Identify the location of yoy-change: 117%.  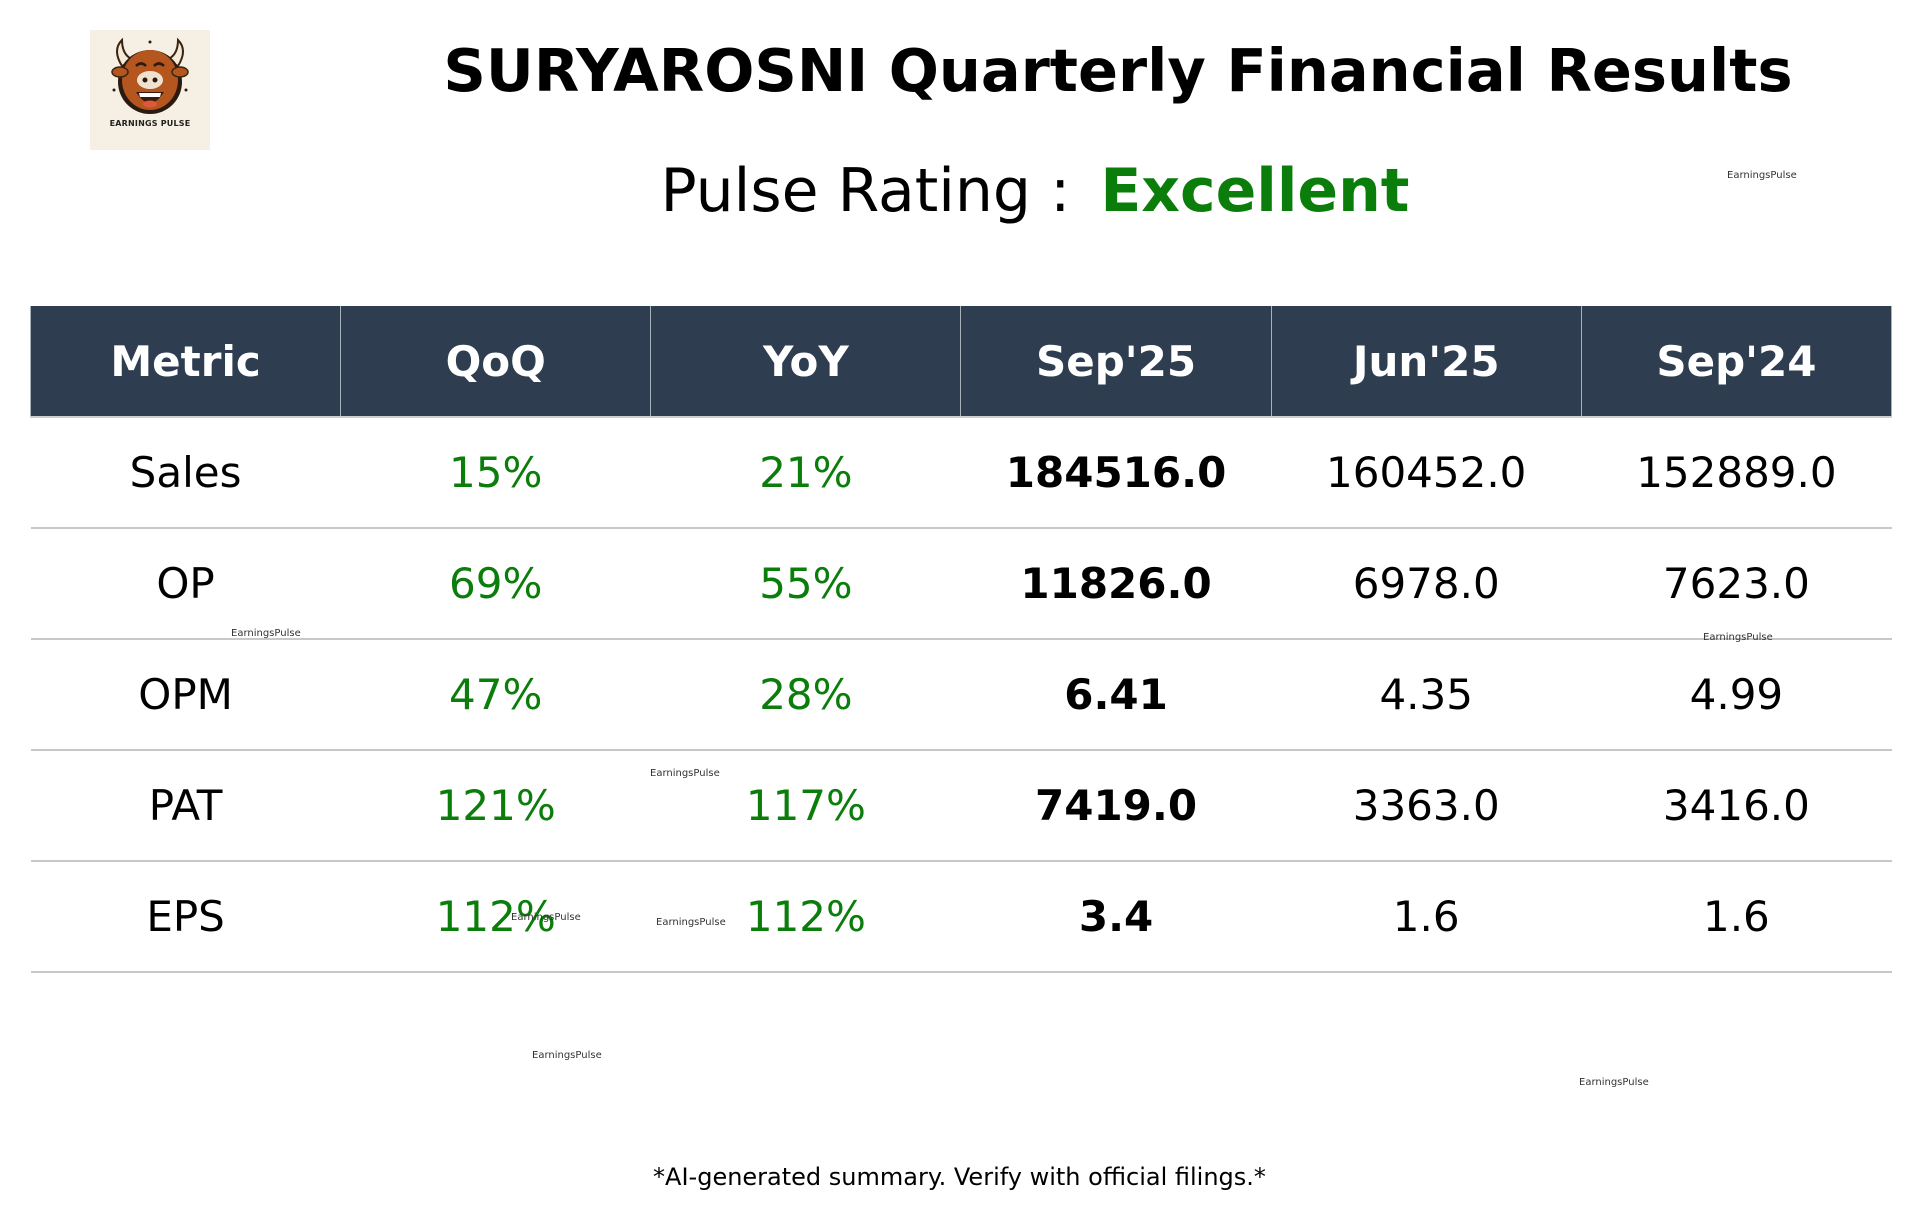
(805, 806).